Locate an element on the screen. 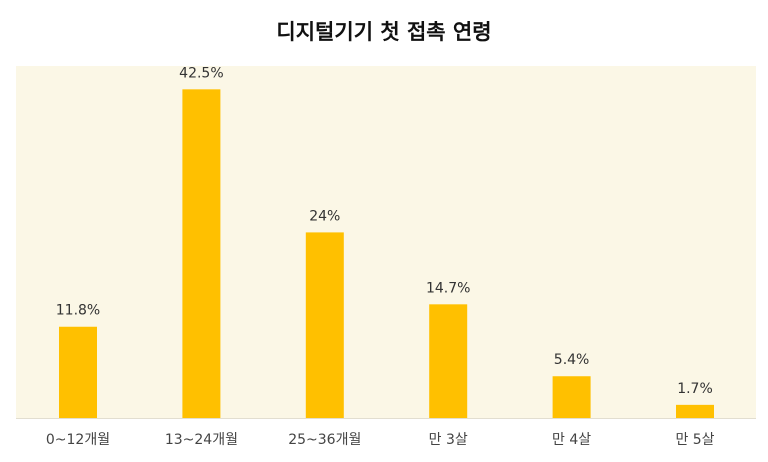  bar-value-label: 11.8% is located at coordinates (78, 311).